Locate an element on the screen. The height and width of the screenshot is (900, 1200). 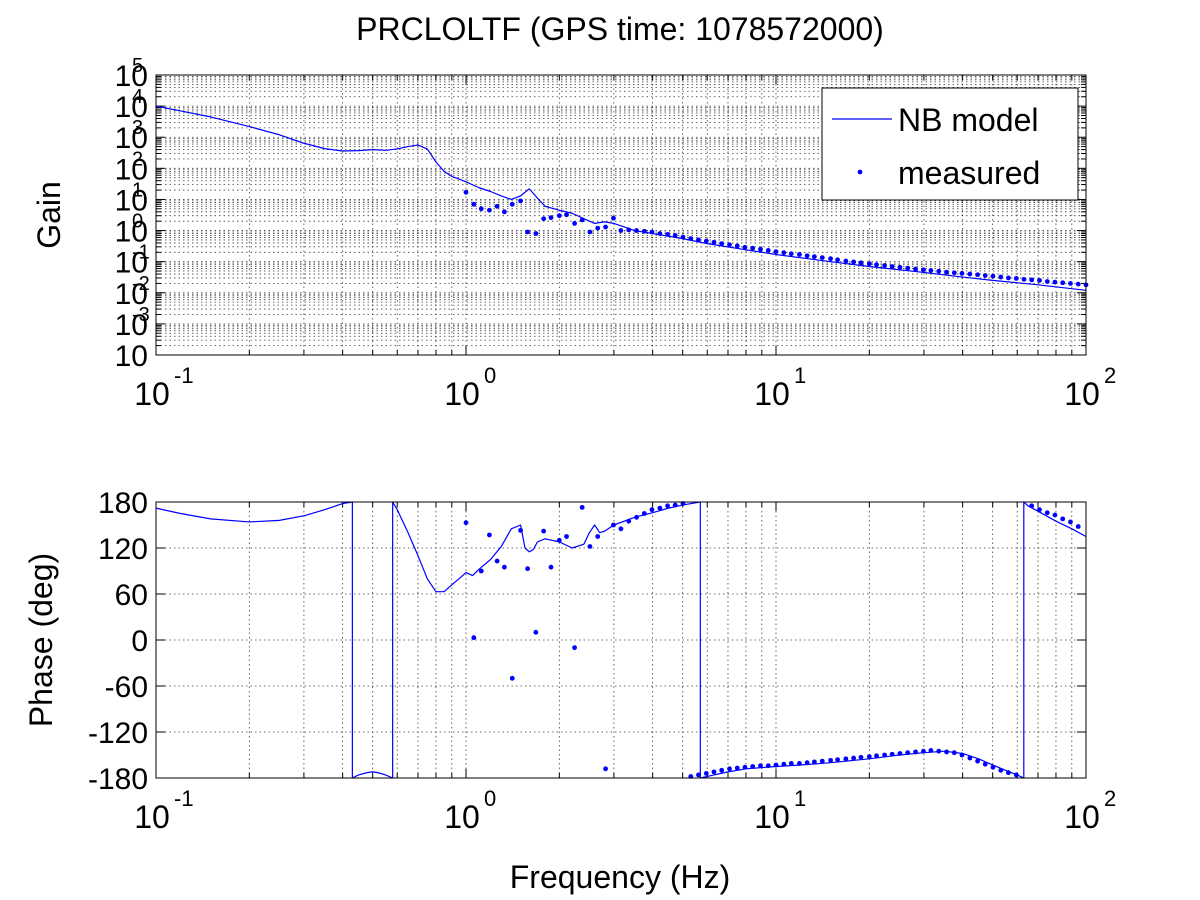
y-tick-label: -60 is located at coordinates (126, 687).